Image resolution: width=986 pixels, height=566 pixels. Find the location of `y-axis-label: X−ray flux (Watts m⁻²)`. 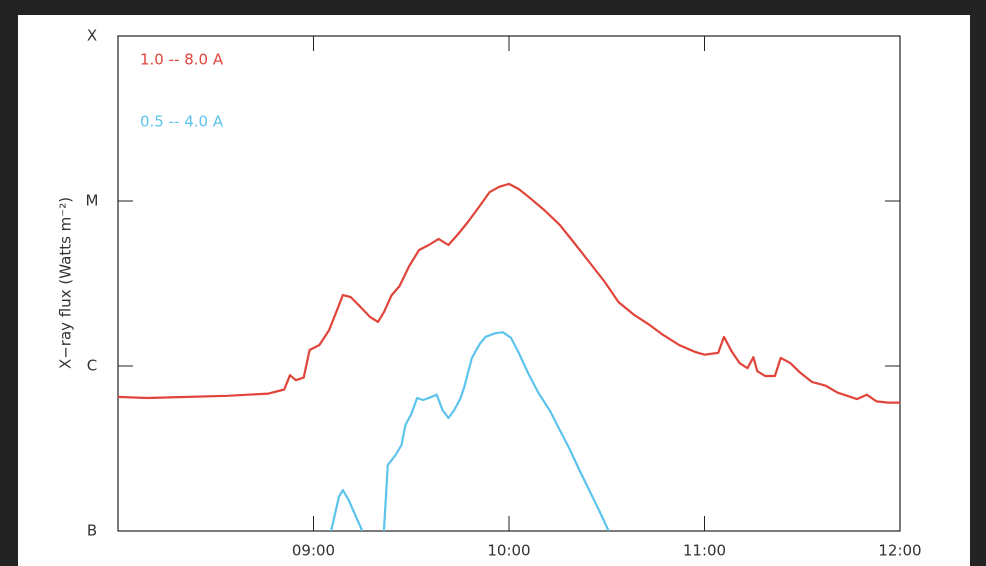

y-axis-label: X−ray flux (Watts m⁻²) is located at coordinates (66, 283).